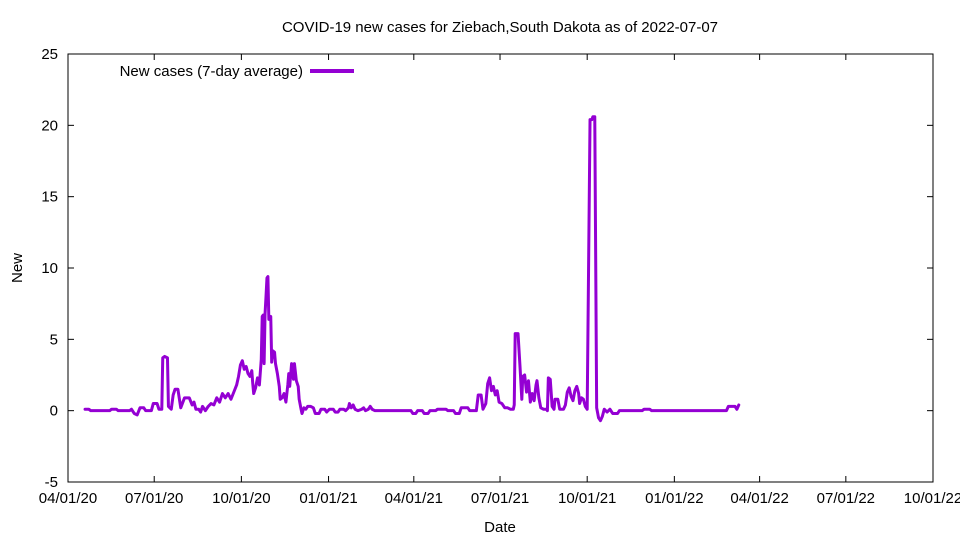  Describe the element at coordinates (674, 498) in the screenshot. I see `x-tick-label: 01/01/22` at that location.